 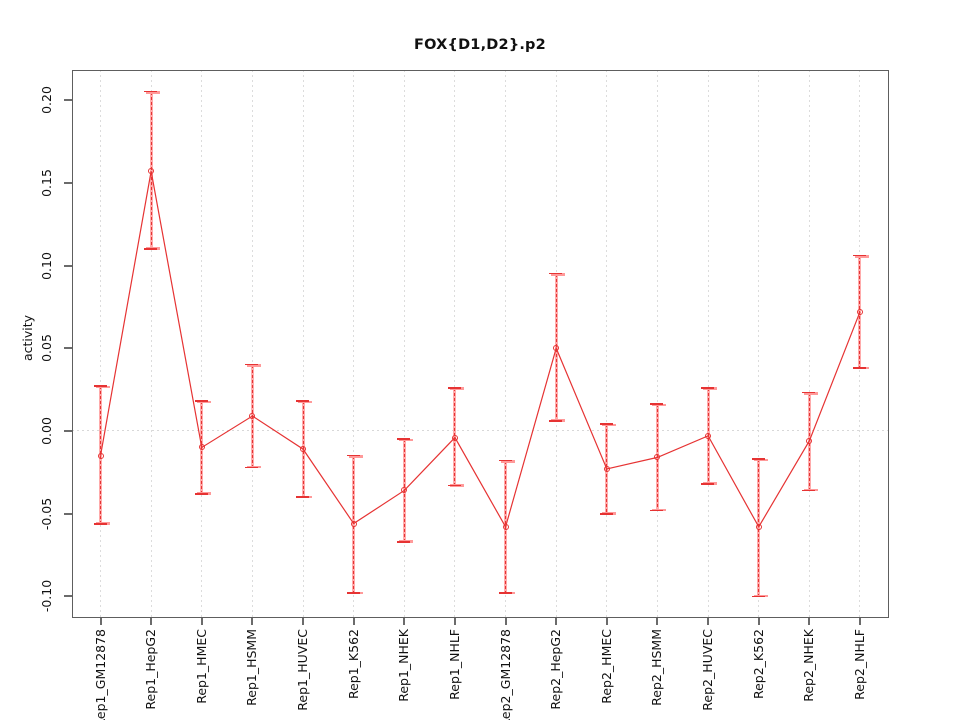 What do you see at coordinates (100, 674) in the screenshot?
I see `x-tick-label: Rep1_GM12878` at bounding box center [100, 674].